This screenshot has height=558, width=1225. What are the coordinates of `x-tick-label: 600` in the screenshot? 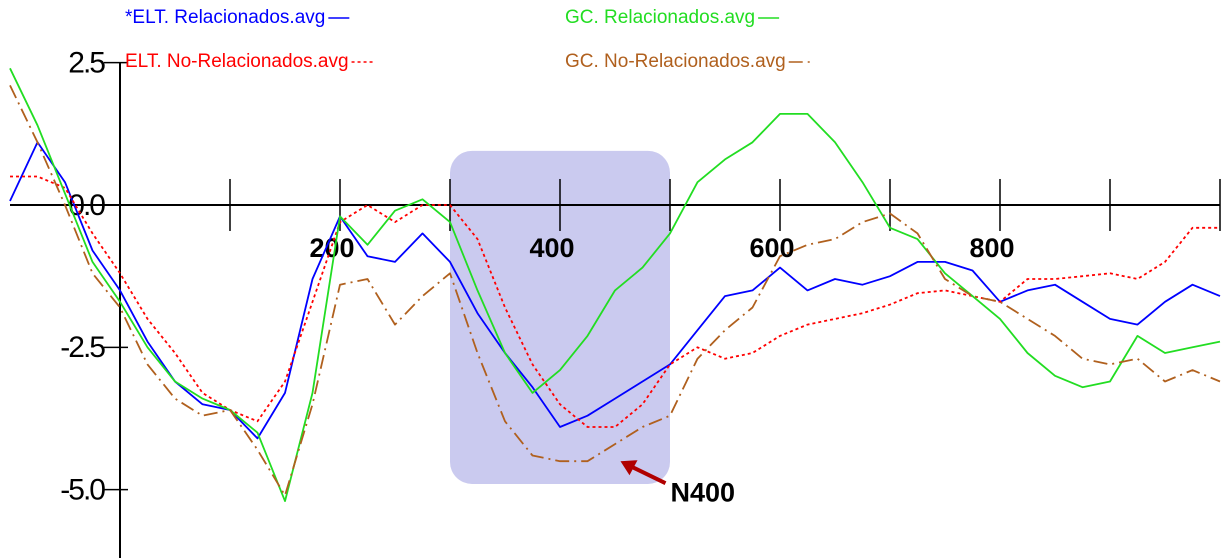 It's located at (771, 248).